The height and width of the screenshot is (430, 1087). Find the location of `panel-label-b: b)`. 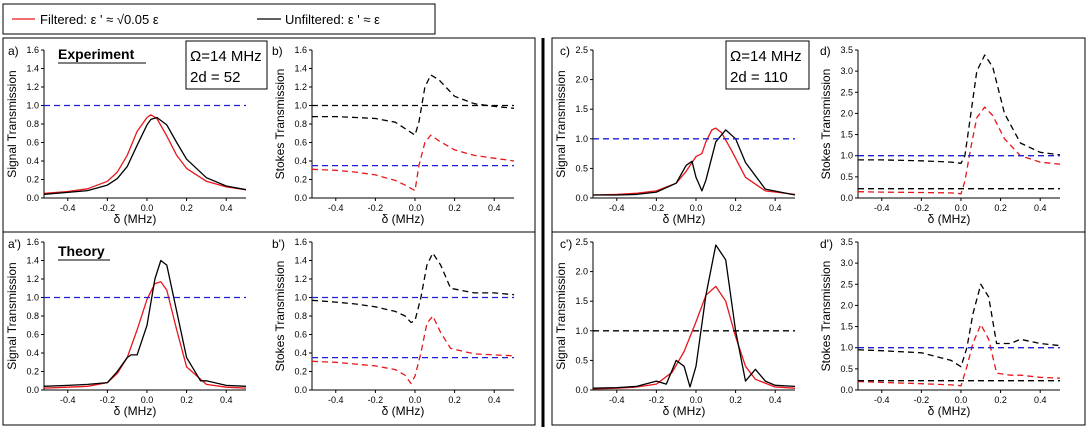

panel-label-b: b) is located at coordinates (277, 51).